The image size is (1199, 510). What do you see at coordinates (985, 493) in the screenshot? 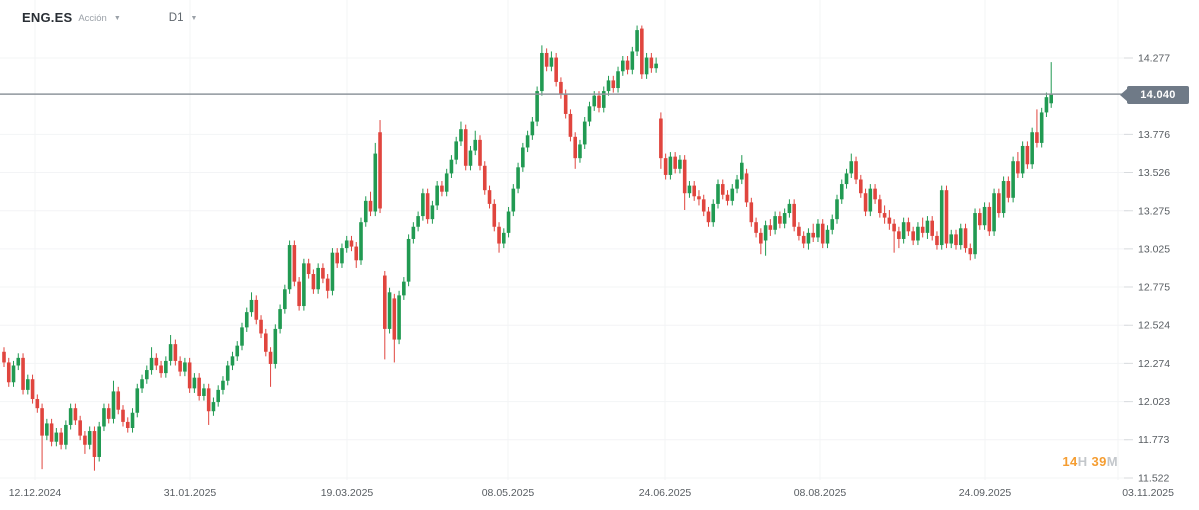
I see `date-axis-label: 24.09.2025` at bounding box center [985, 493].